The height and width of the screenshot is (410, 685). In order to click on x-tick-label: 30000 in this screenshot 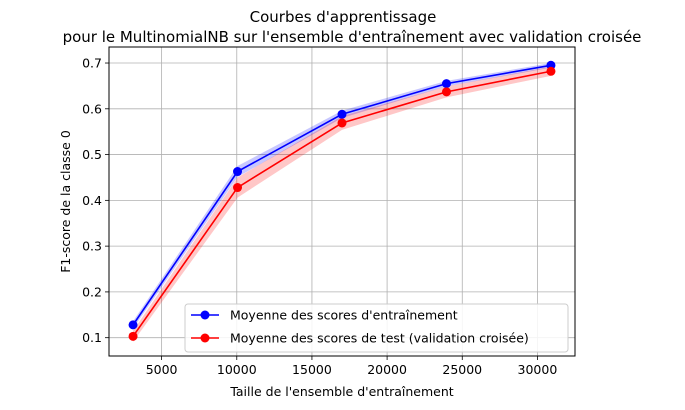, I will do `click(538, 369)`.